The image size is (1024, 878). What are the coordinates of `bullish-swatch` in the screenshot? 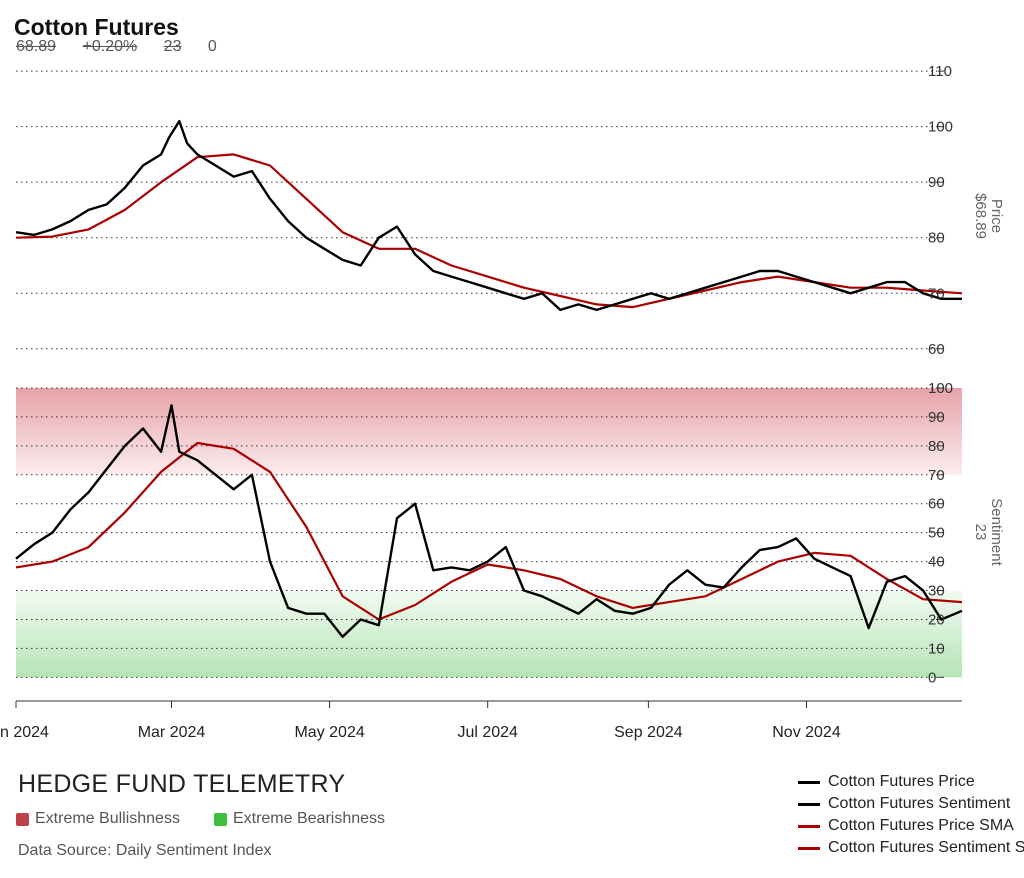 It's located at (22, 819).